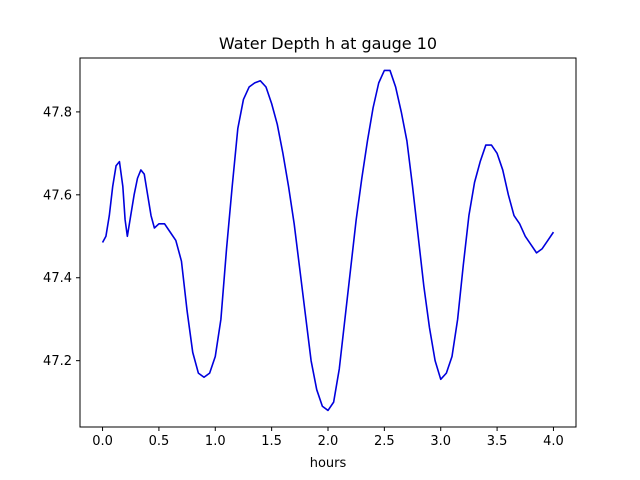  I want to click on x-tick-label: 1.5, so click(271, 441).